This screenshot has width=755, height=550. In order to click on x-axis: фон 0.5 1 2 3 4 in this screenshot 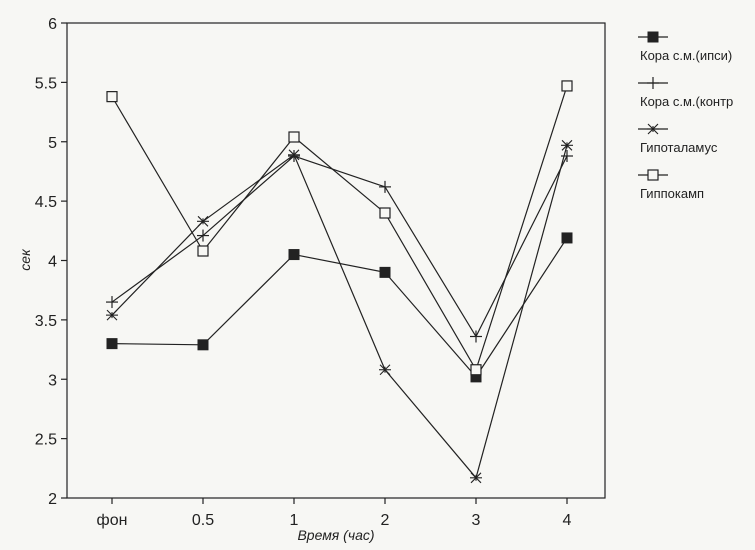, I will do `click(334, 513)`.